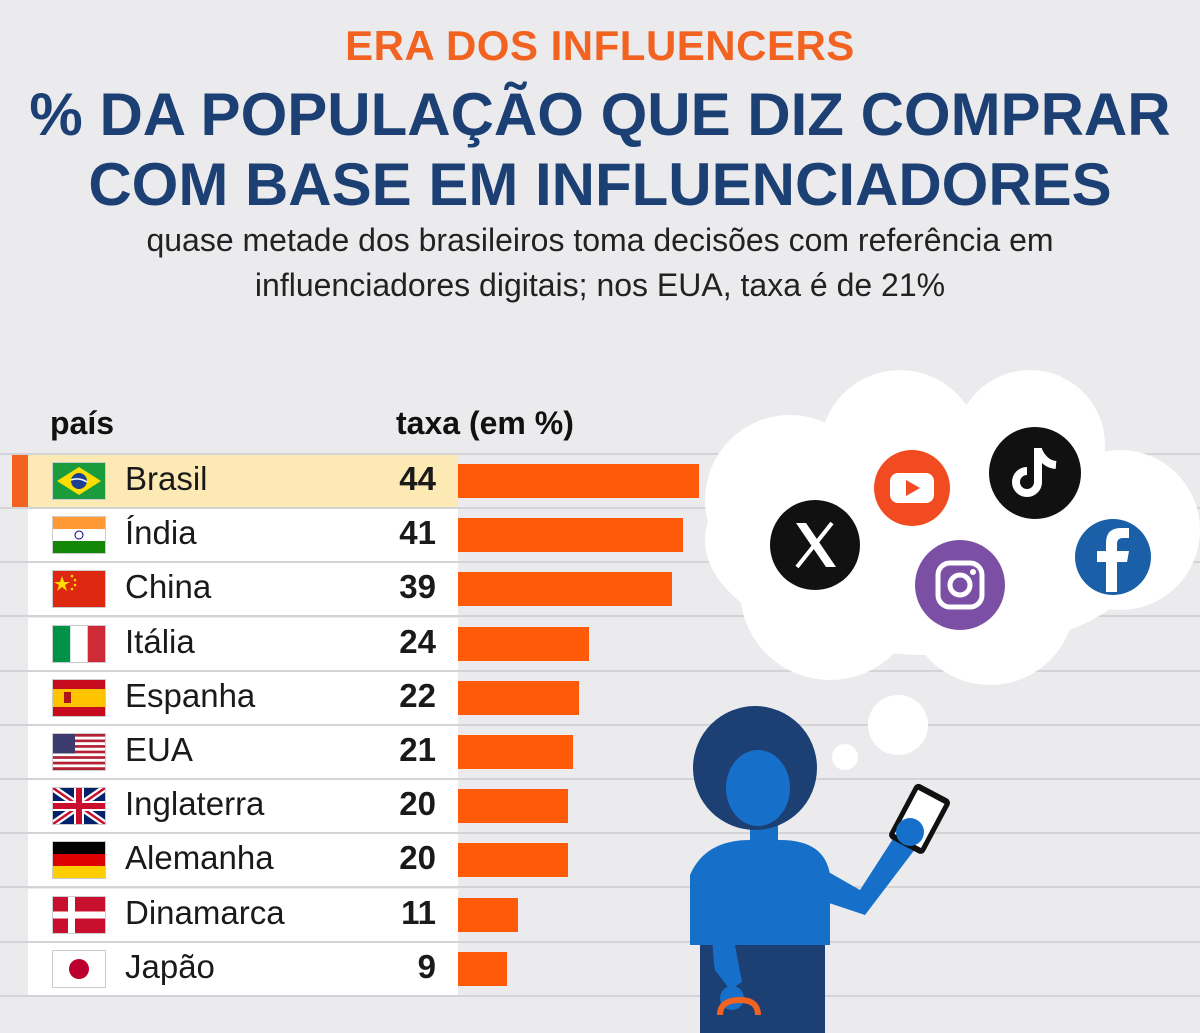  I want to click on right-hand, so click(910, 832).